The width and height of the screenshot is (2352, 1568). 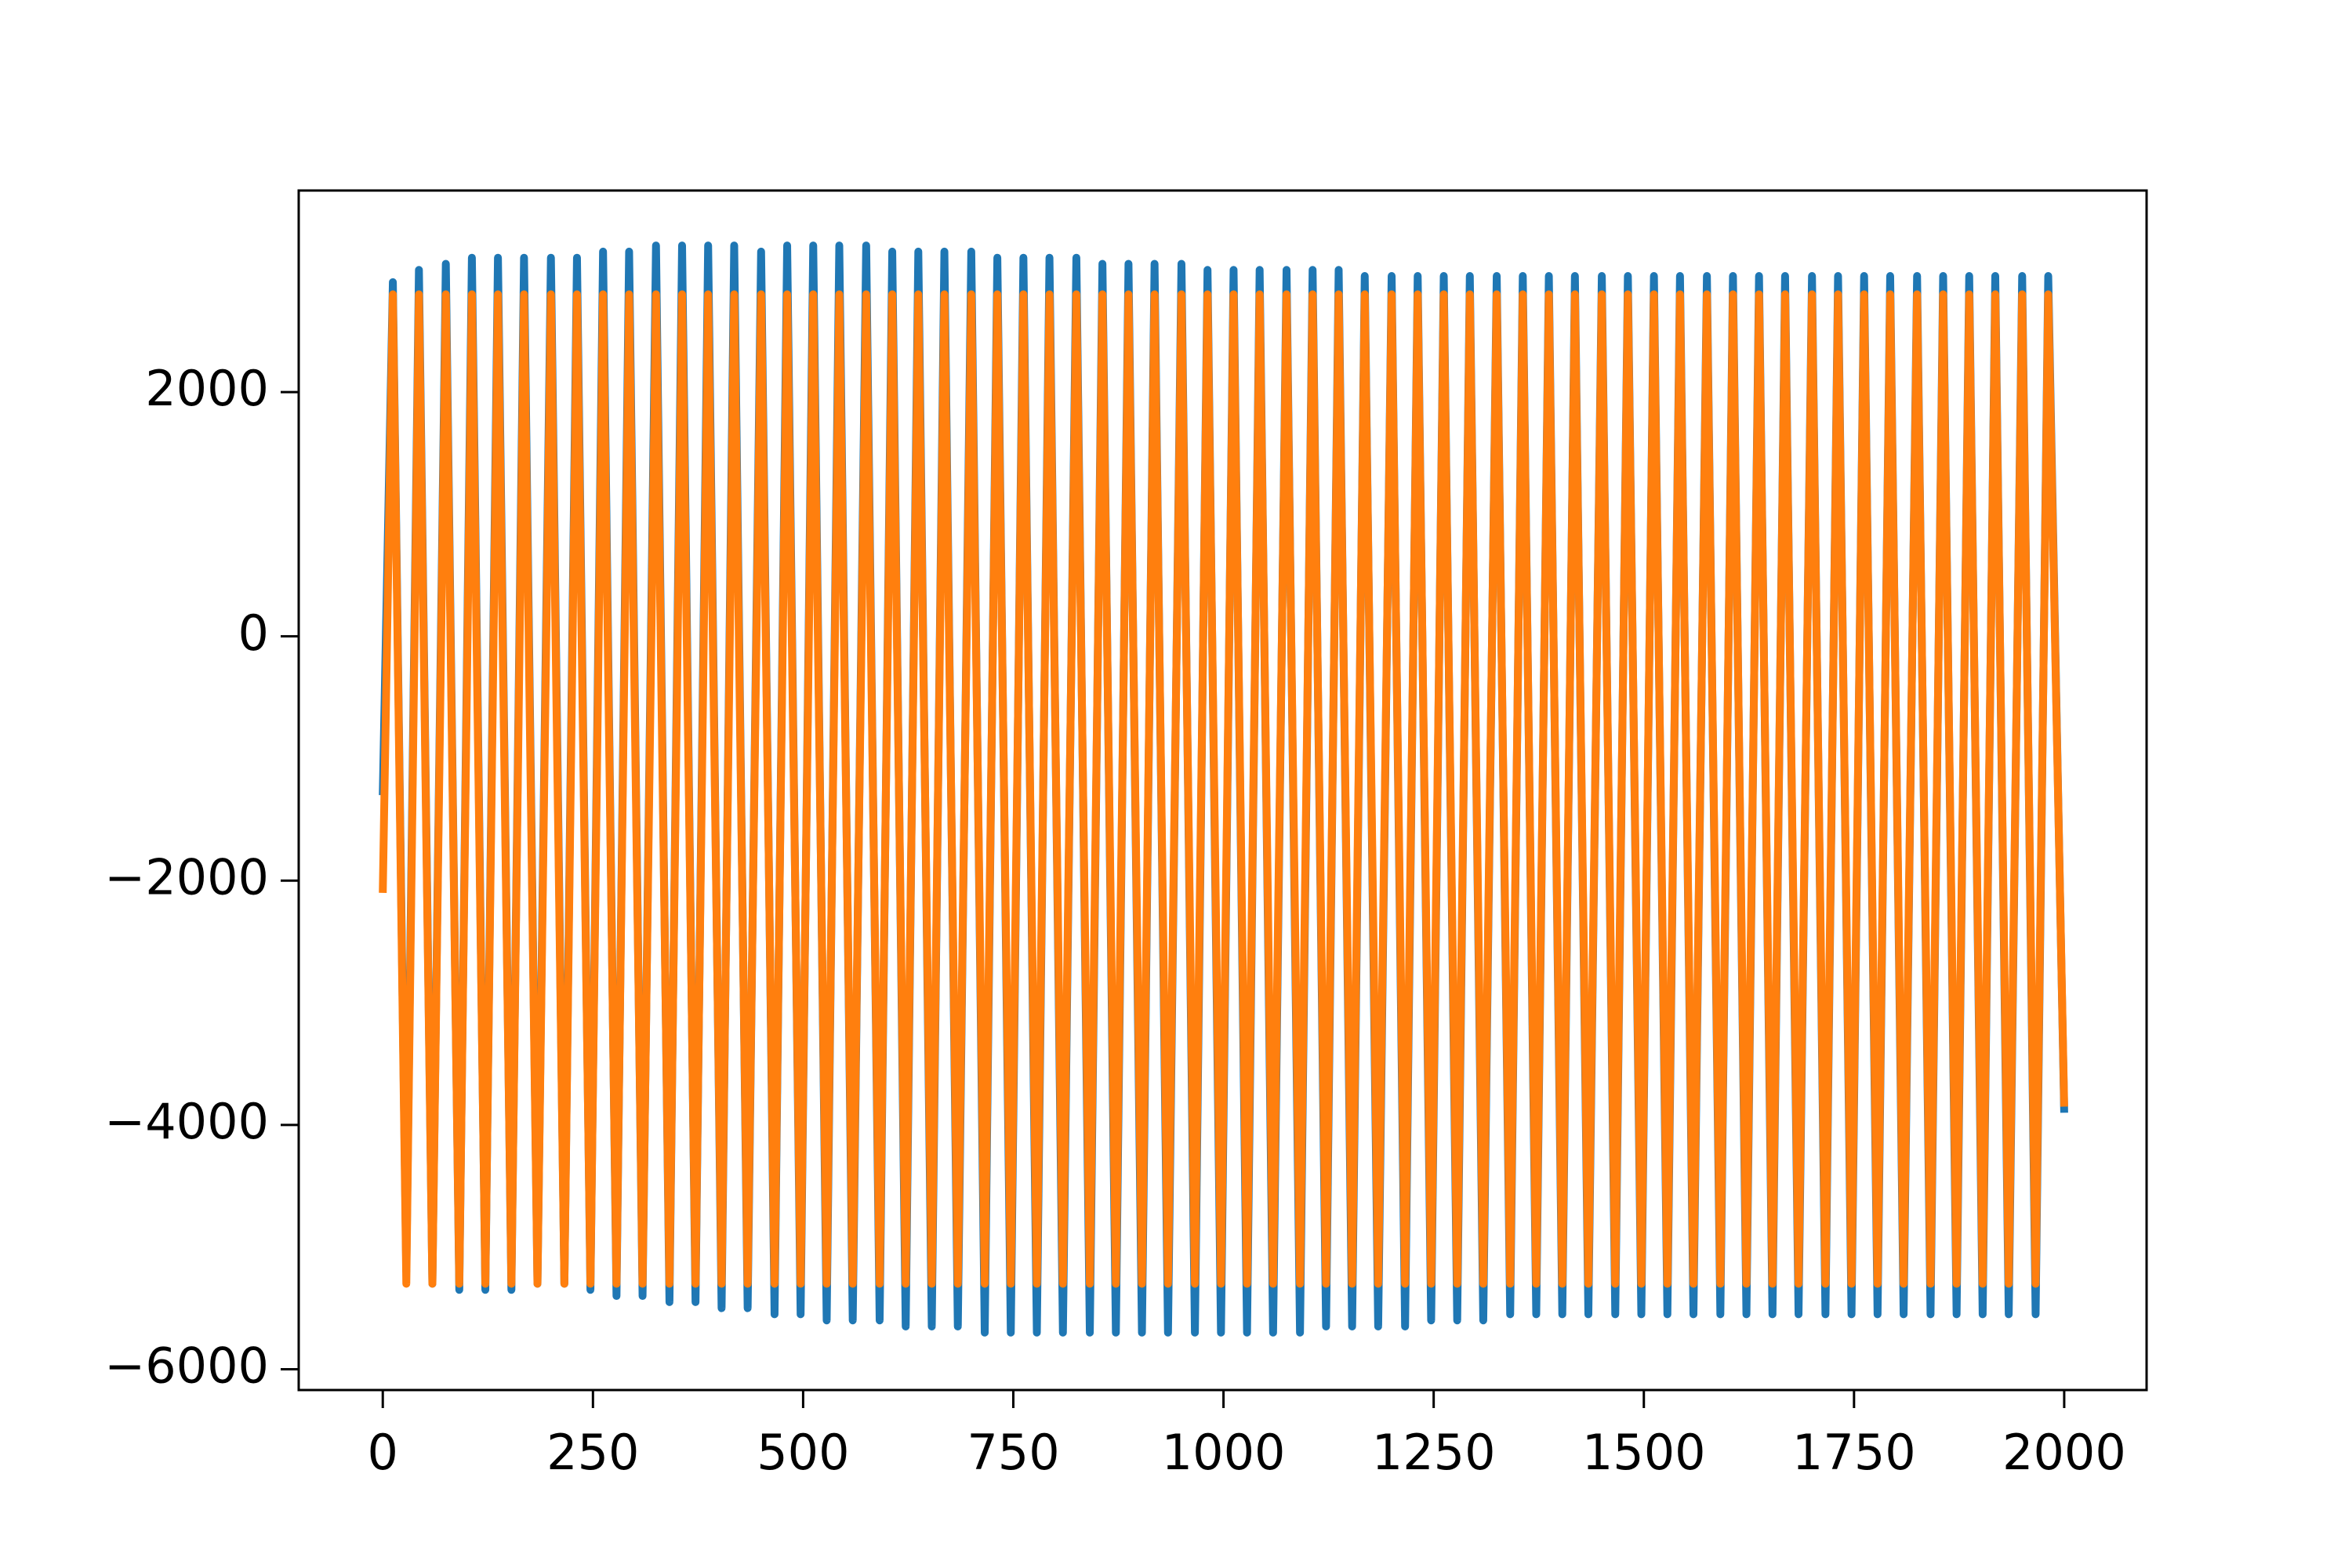 What do you see at coordinates (186, 1121) in the screenshot?
I see `y-tick-label: −4000` at bounding box center [186, 1121].